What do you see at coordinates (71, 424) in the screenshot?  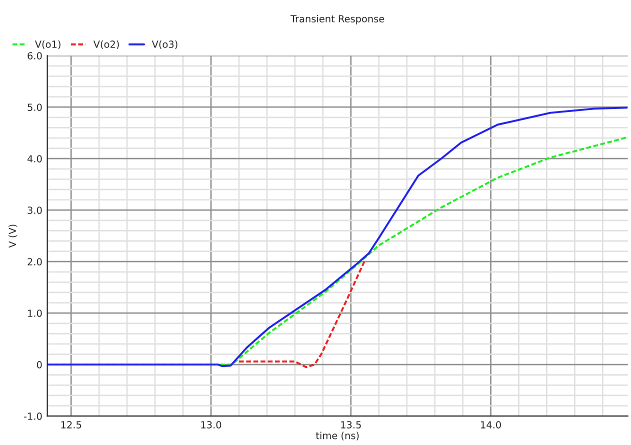 I see `x-tick-label: 12.5` at bounding box center [71, 424].